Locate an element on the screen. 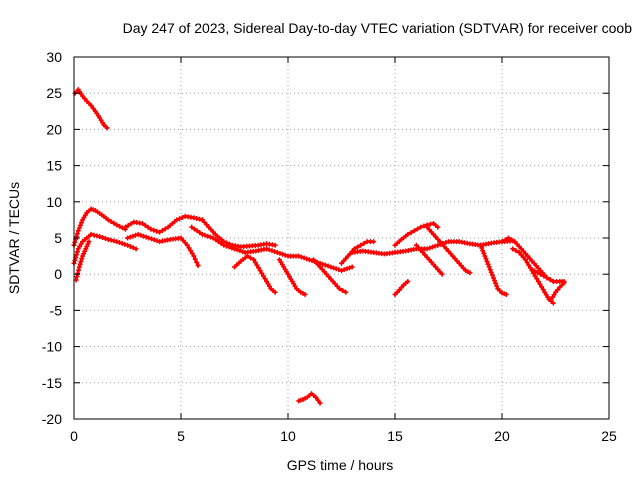  x-tick-label: 15 is located at coordinates (395, 436).